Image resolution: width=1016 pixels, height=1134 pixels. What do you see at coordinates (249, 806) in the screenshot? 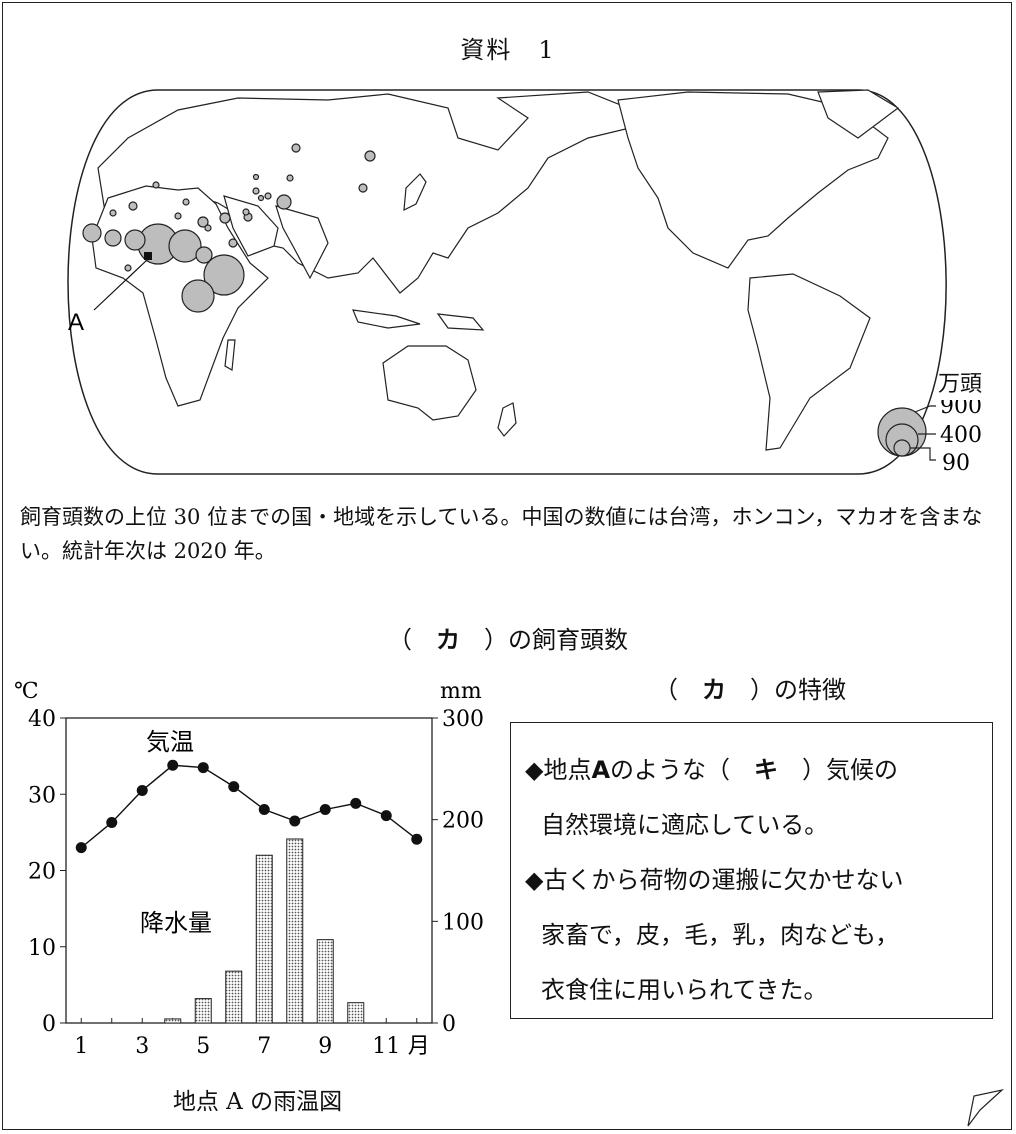
I see `temperature-line` at bounding box center [249, 806].